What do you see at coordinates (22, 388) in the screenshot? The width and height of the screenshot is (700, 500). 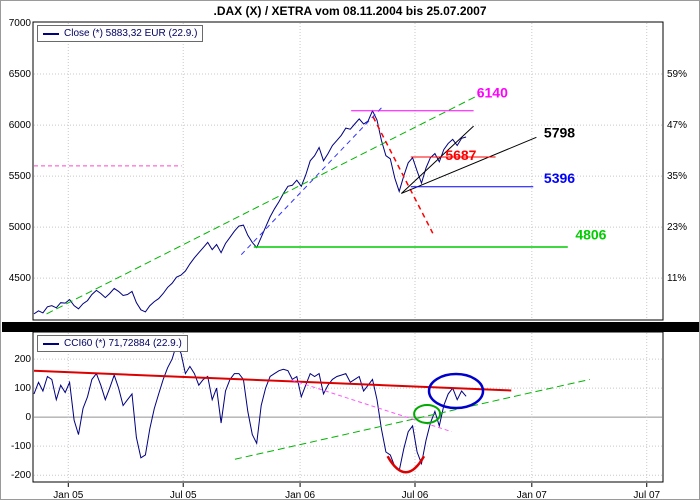 I see `y-axis-label: 100` at bounding box center [22, 388].